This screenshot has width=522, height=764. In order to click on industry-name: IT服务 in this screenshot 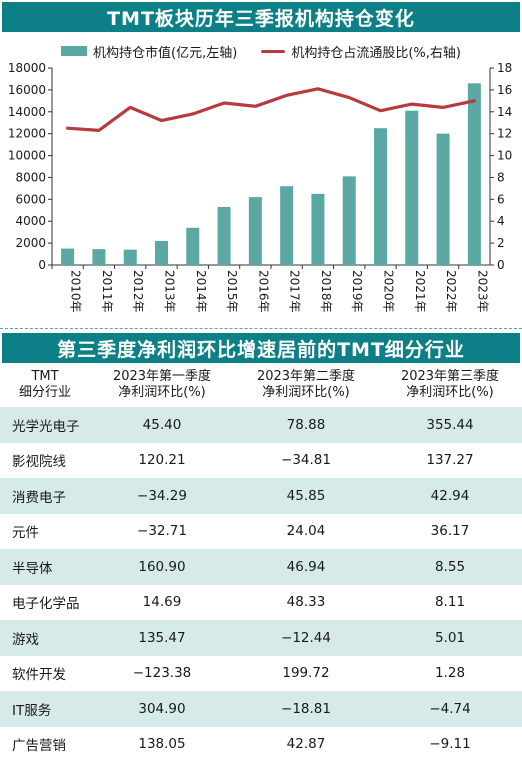, I will do `click(32, 710)`.